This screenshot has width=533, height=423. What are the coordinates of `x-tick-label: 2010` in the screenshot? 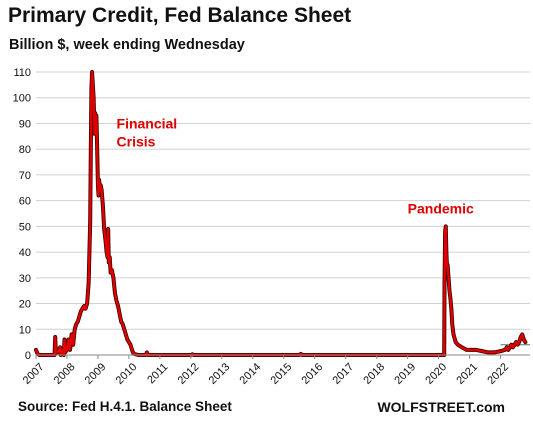 It's located at (127, 374).